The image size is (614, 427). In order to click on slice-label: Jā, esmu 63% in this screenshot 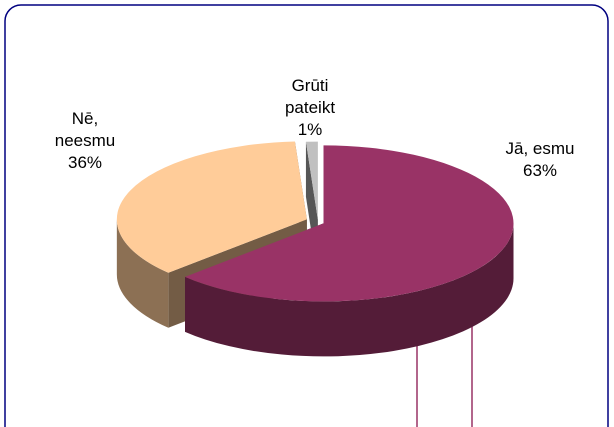, I will do `click(540, 160)`.